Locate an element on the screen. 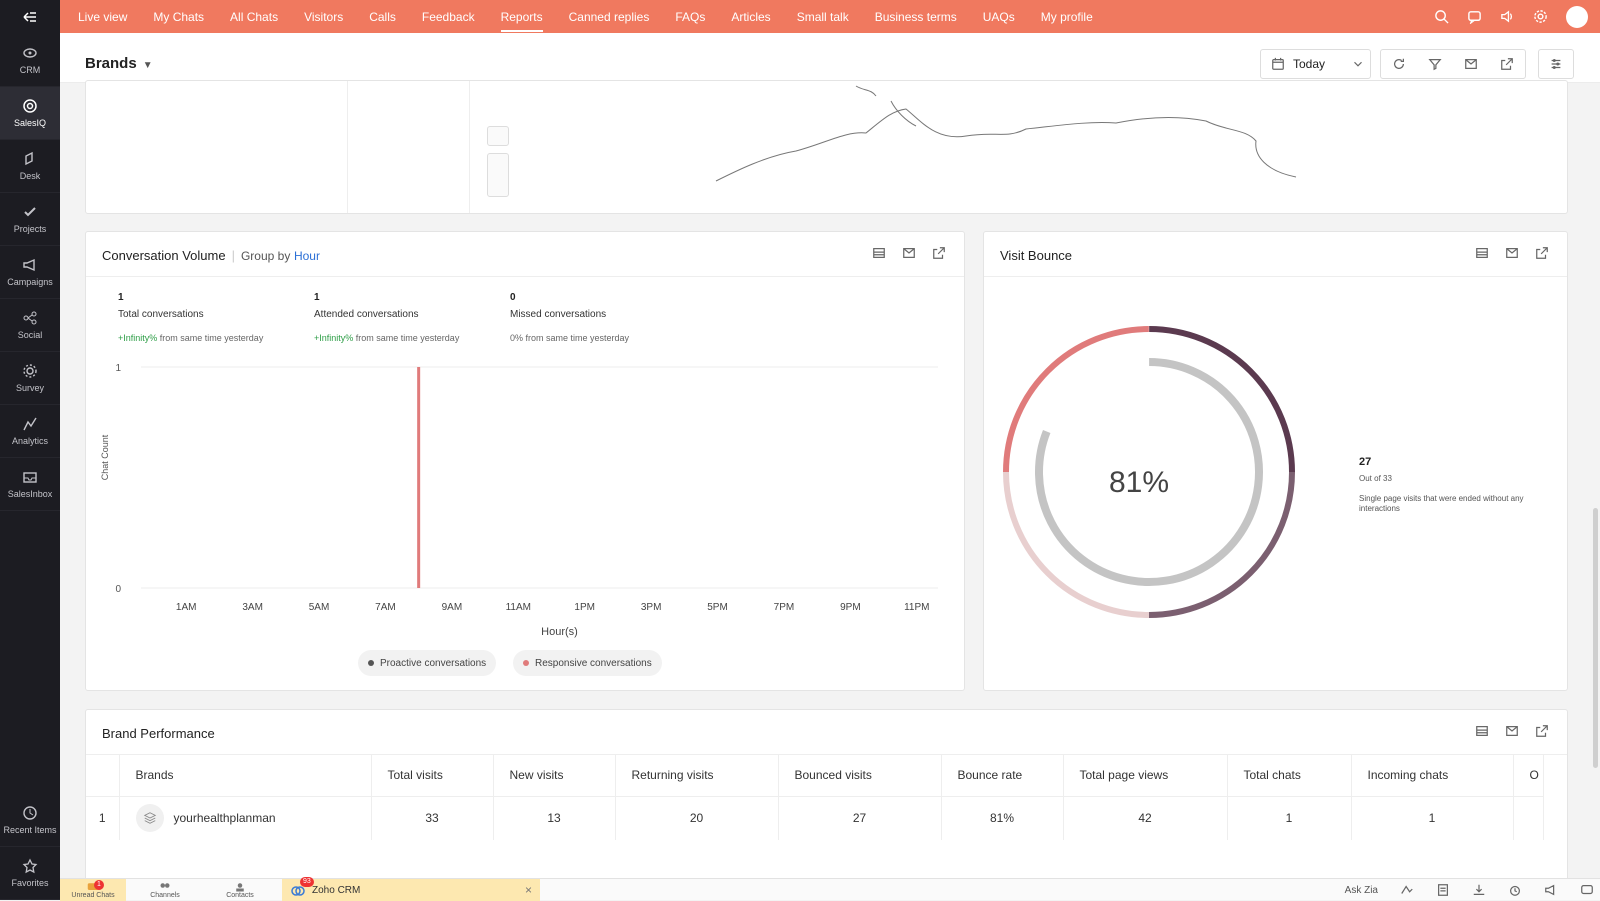  legend-item: Proactive conversations is located at coordinates (427, 663).